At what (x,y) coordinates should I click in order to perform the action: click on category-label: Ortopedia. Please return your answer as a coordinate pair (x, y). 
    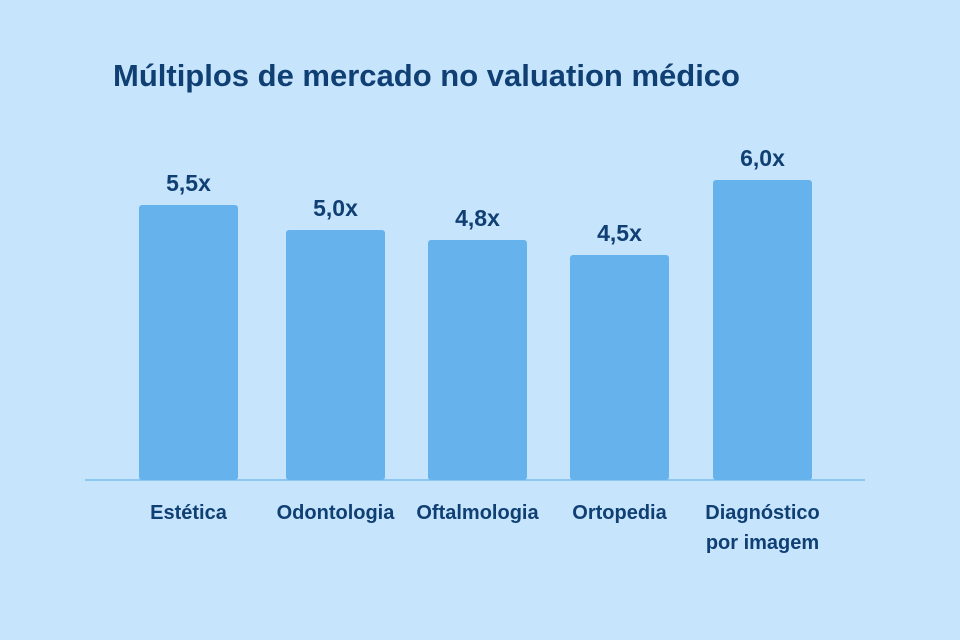
    Looking at the image, I should click on (619, 513).